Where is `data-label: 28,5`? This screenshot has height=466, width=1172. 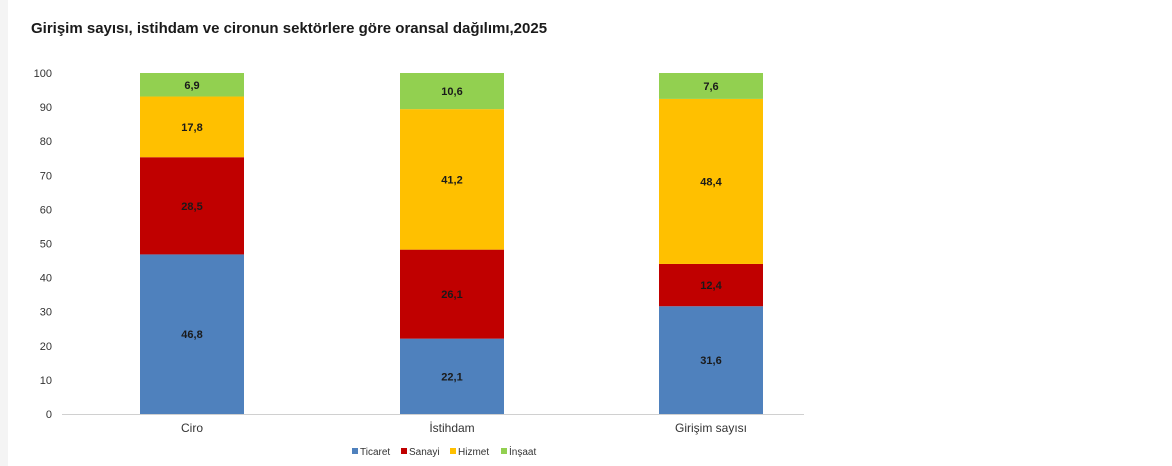
data-label: 28,5 is located at coordinates (191, 207).